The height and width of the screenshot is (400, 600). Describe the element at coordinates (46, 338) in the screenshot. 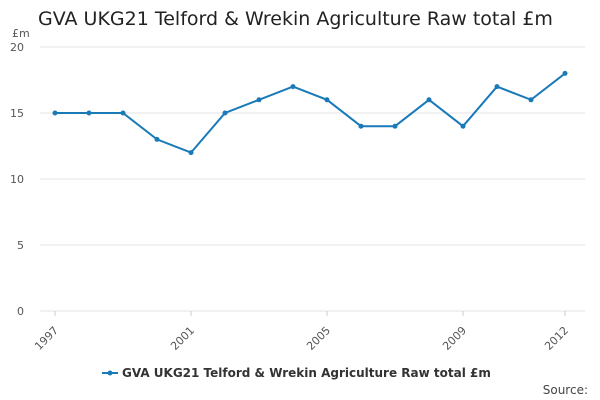

I see `x-tick-label: 1997` at that location.